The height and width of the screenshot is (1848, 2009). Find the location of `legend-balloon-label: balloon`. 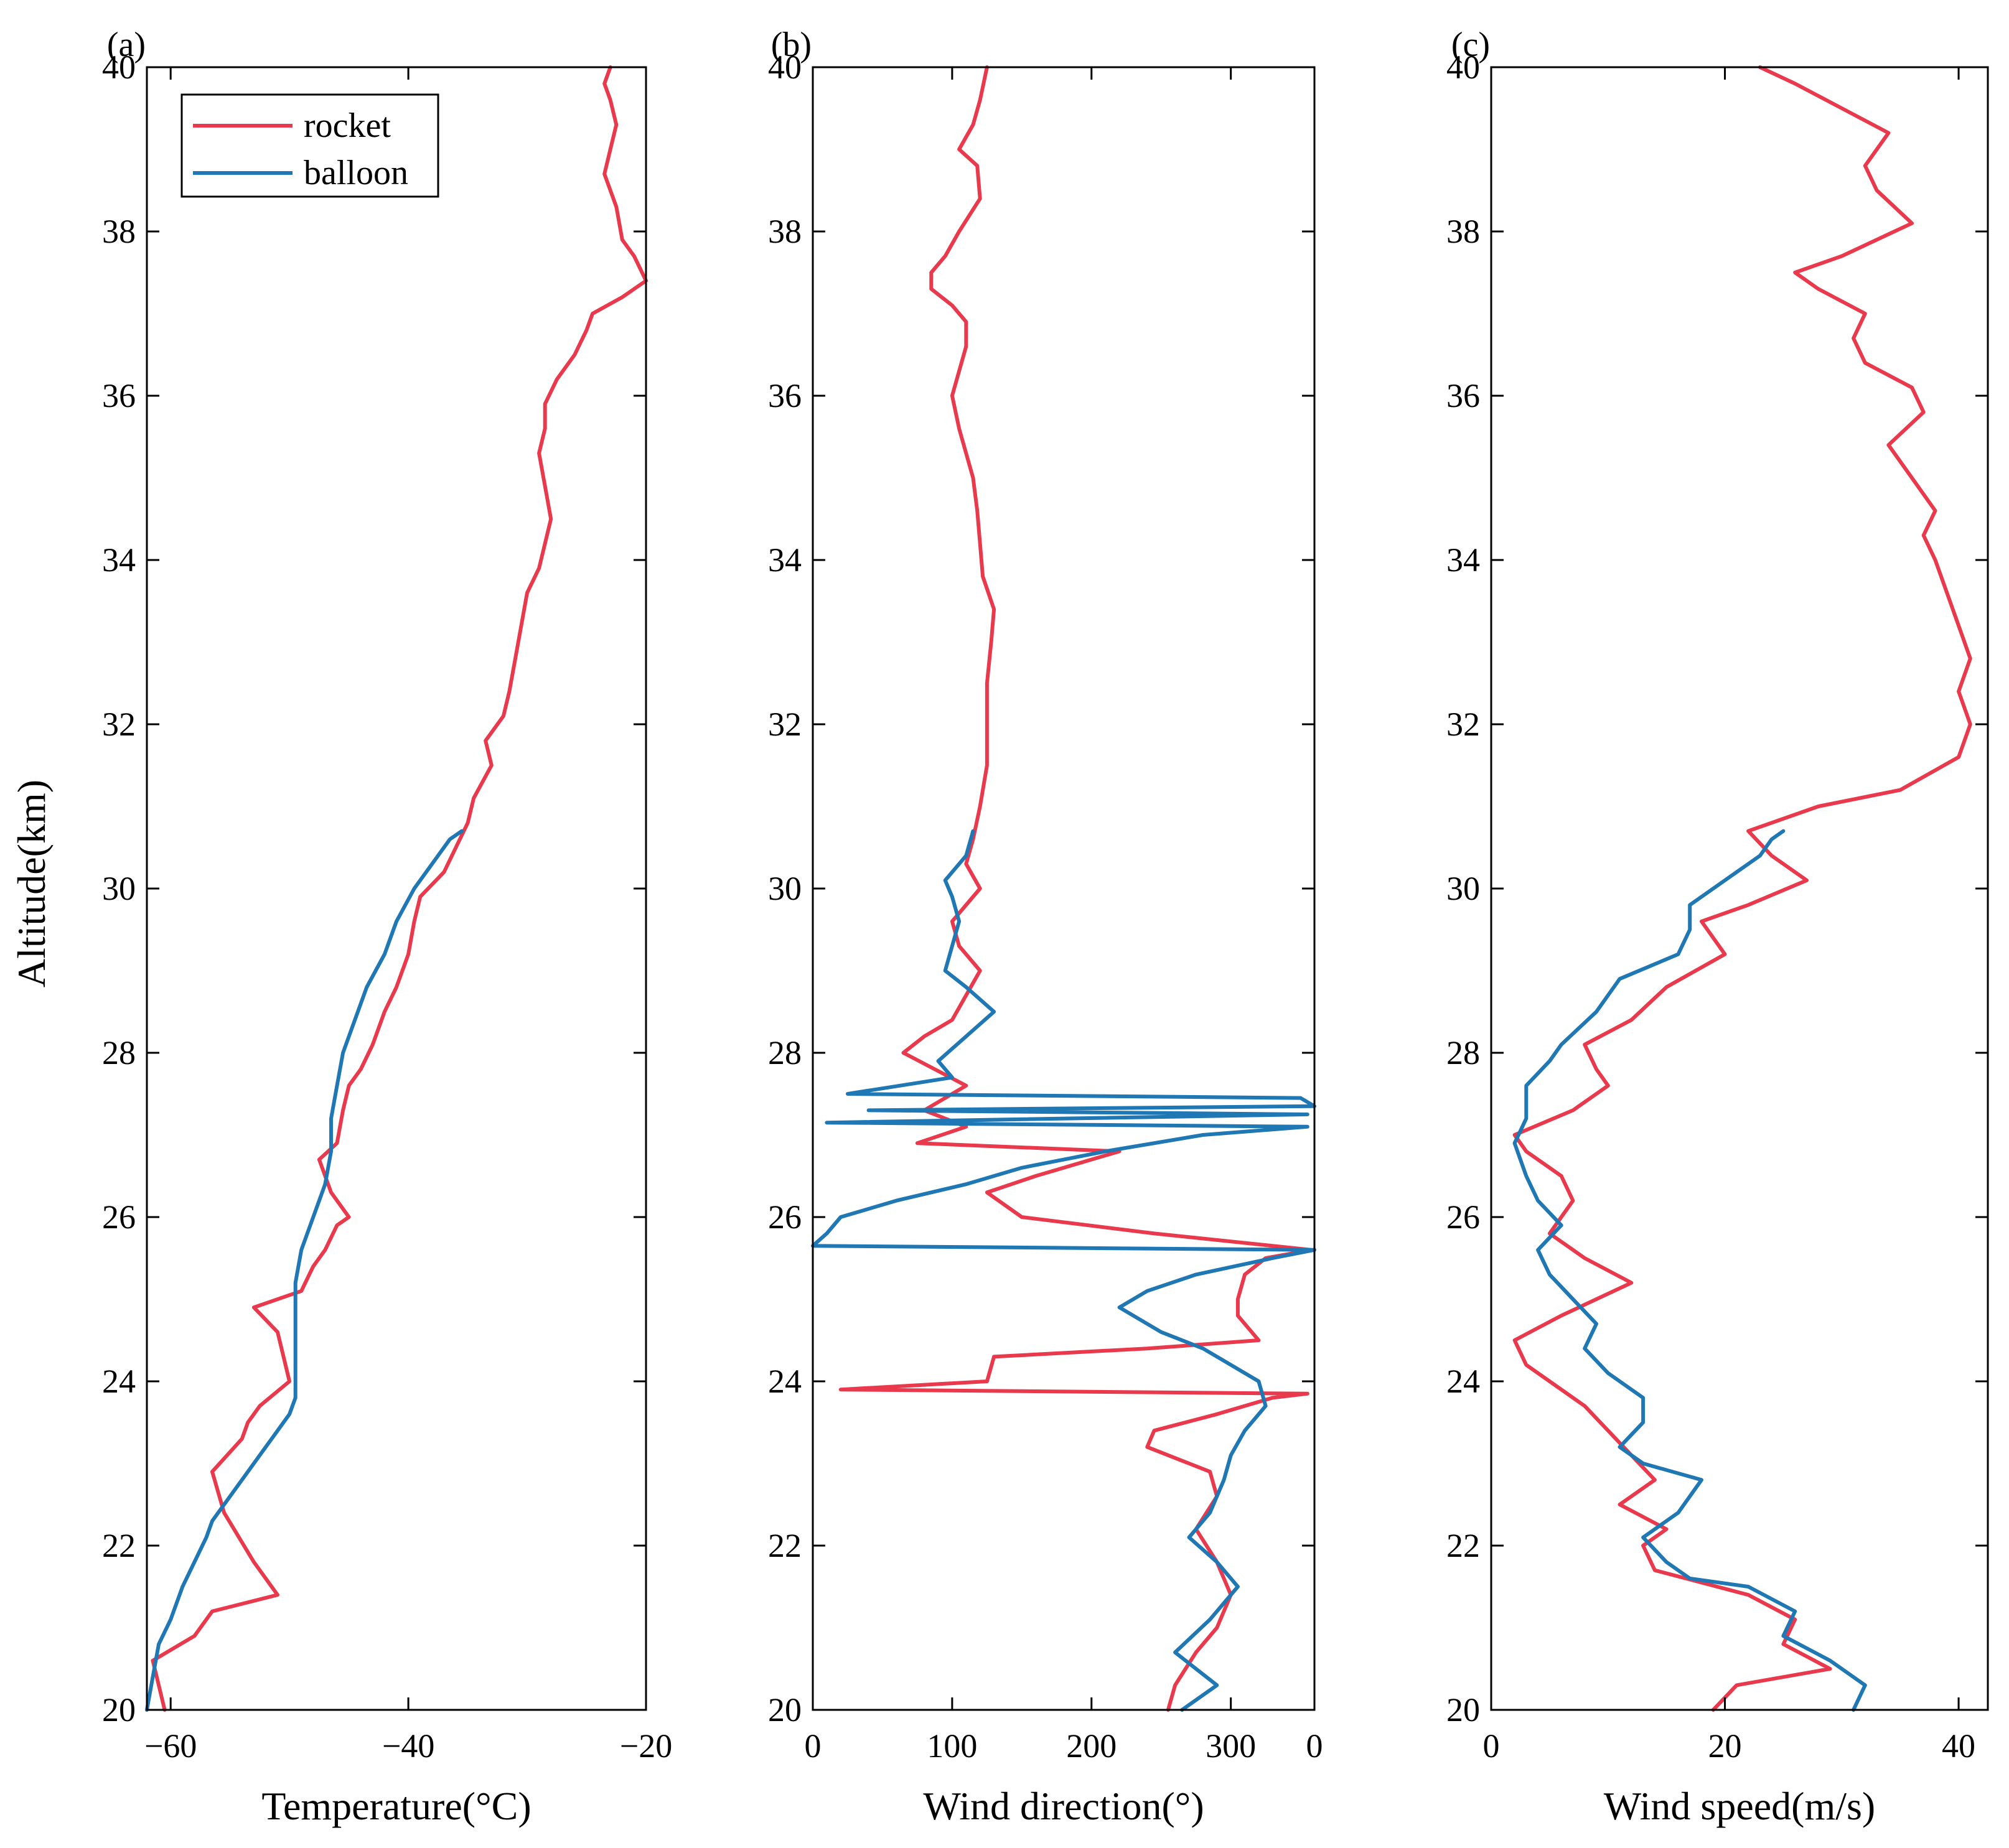

legend-balloon-label: balloon is located at coordinates (356, 173).